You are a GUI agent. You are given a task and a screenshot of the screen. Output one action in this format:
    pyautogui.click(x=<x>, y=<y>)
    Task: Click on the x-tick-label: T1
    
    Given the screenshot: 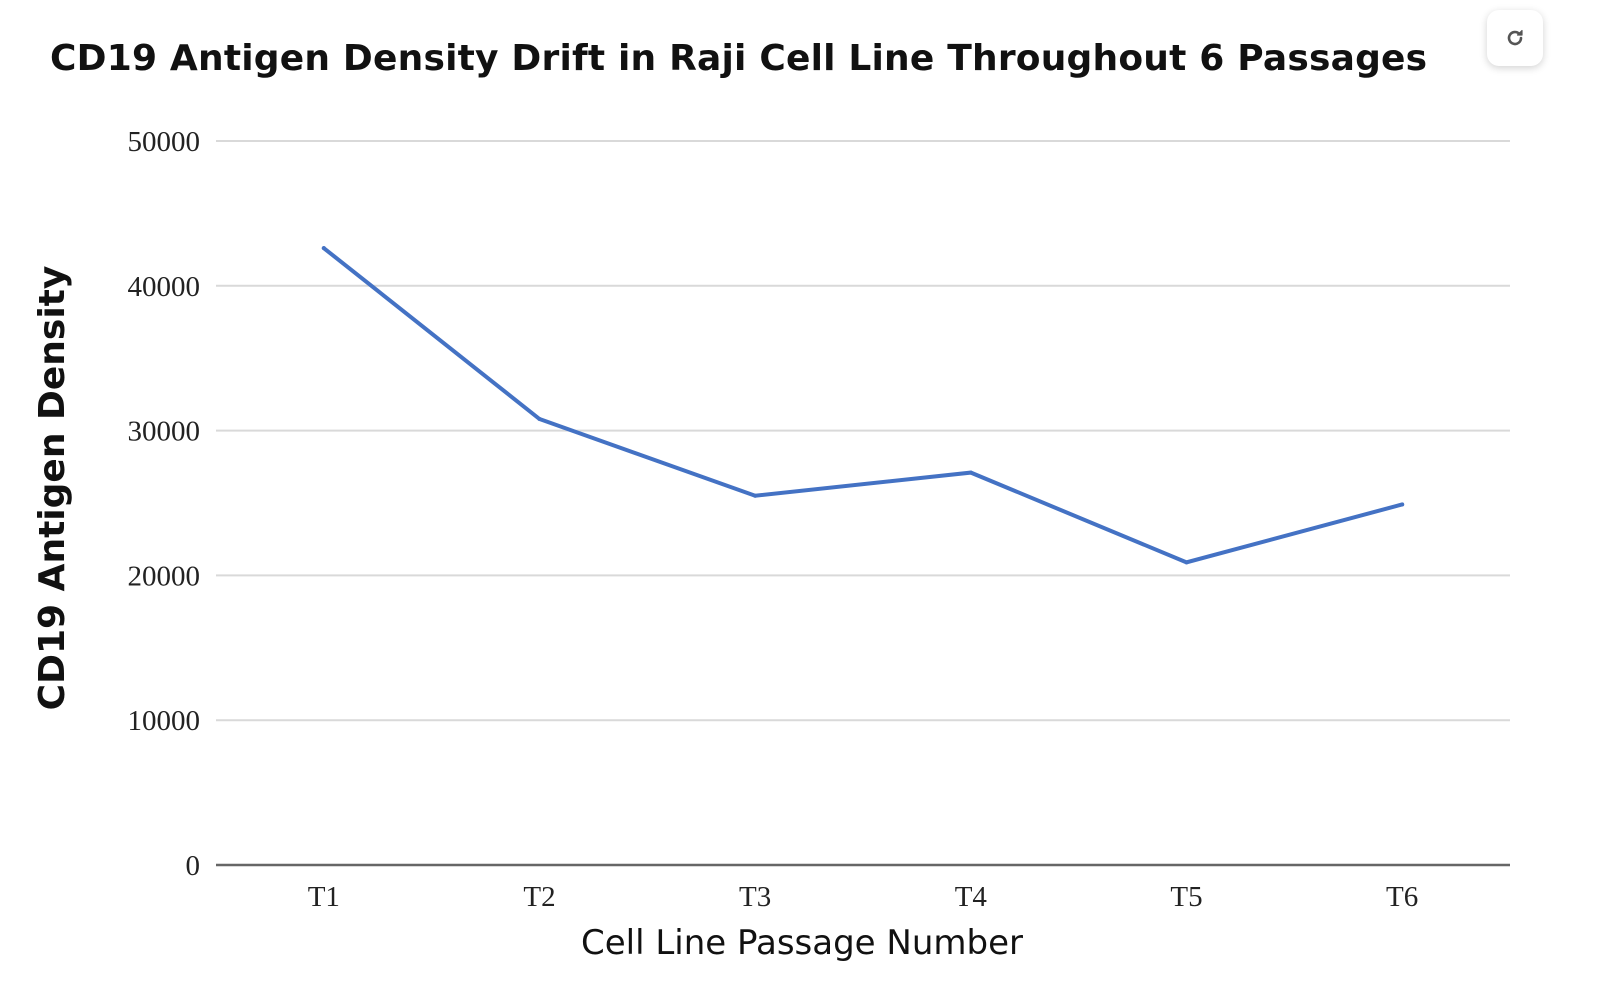 What is the action you would take?
    pyautogui.click(x=324, y=897)
    